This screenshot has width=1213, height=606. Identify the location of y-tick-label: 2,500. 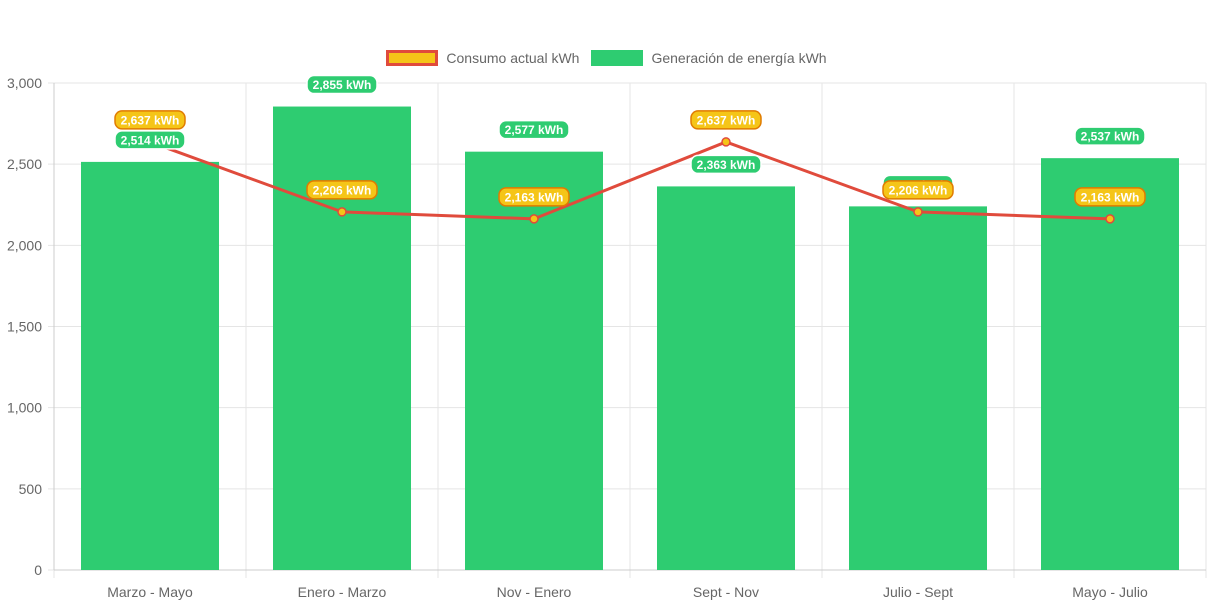
(24, 164).